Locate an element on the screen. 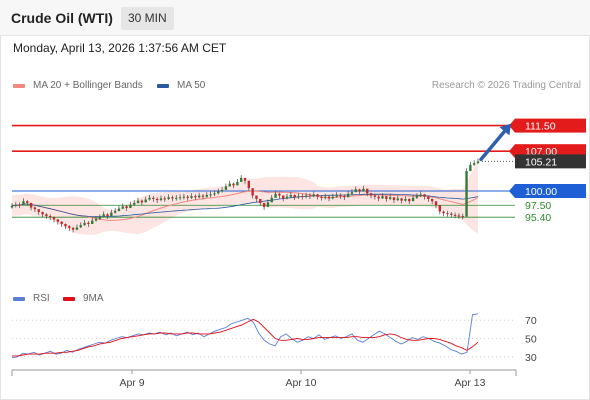 The height and width of the screenshot is (400, 590). forecast-arrow-shaft is located at coordinates (493, 144).